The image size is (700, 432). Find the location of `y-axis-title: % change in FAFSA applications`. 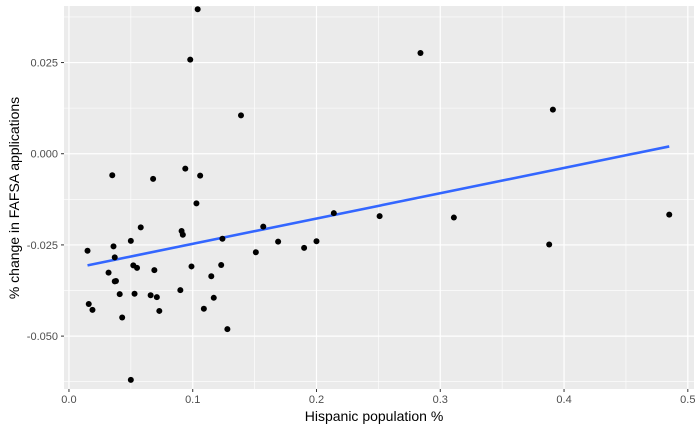

y-axis-title: % change in FAFSA applications is located at coordinates (14, 198).